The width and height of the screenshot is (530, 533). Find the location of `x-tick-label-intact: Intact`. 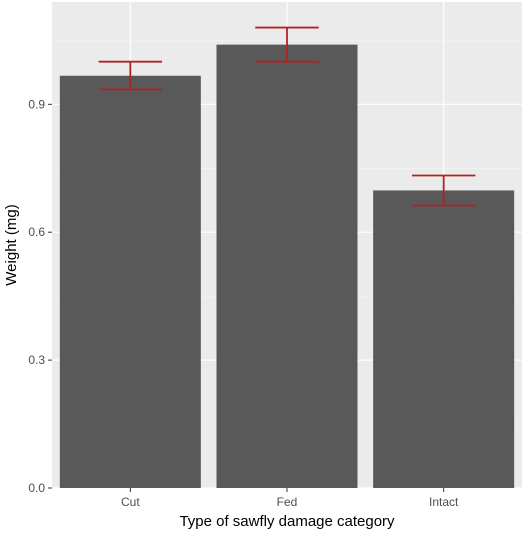

x-tick-label-intact: Intact is located at coordinates (444, 502).